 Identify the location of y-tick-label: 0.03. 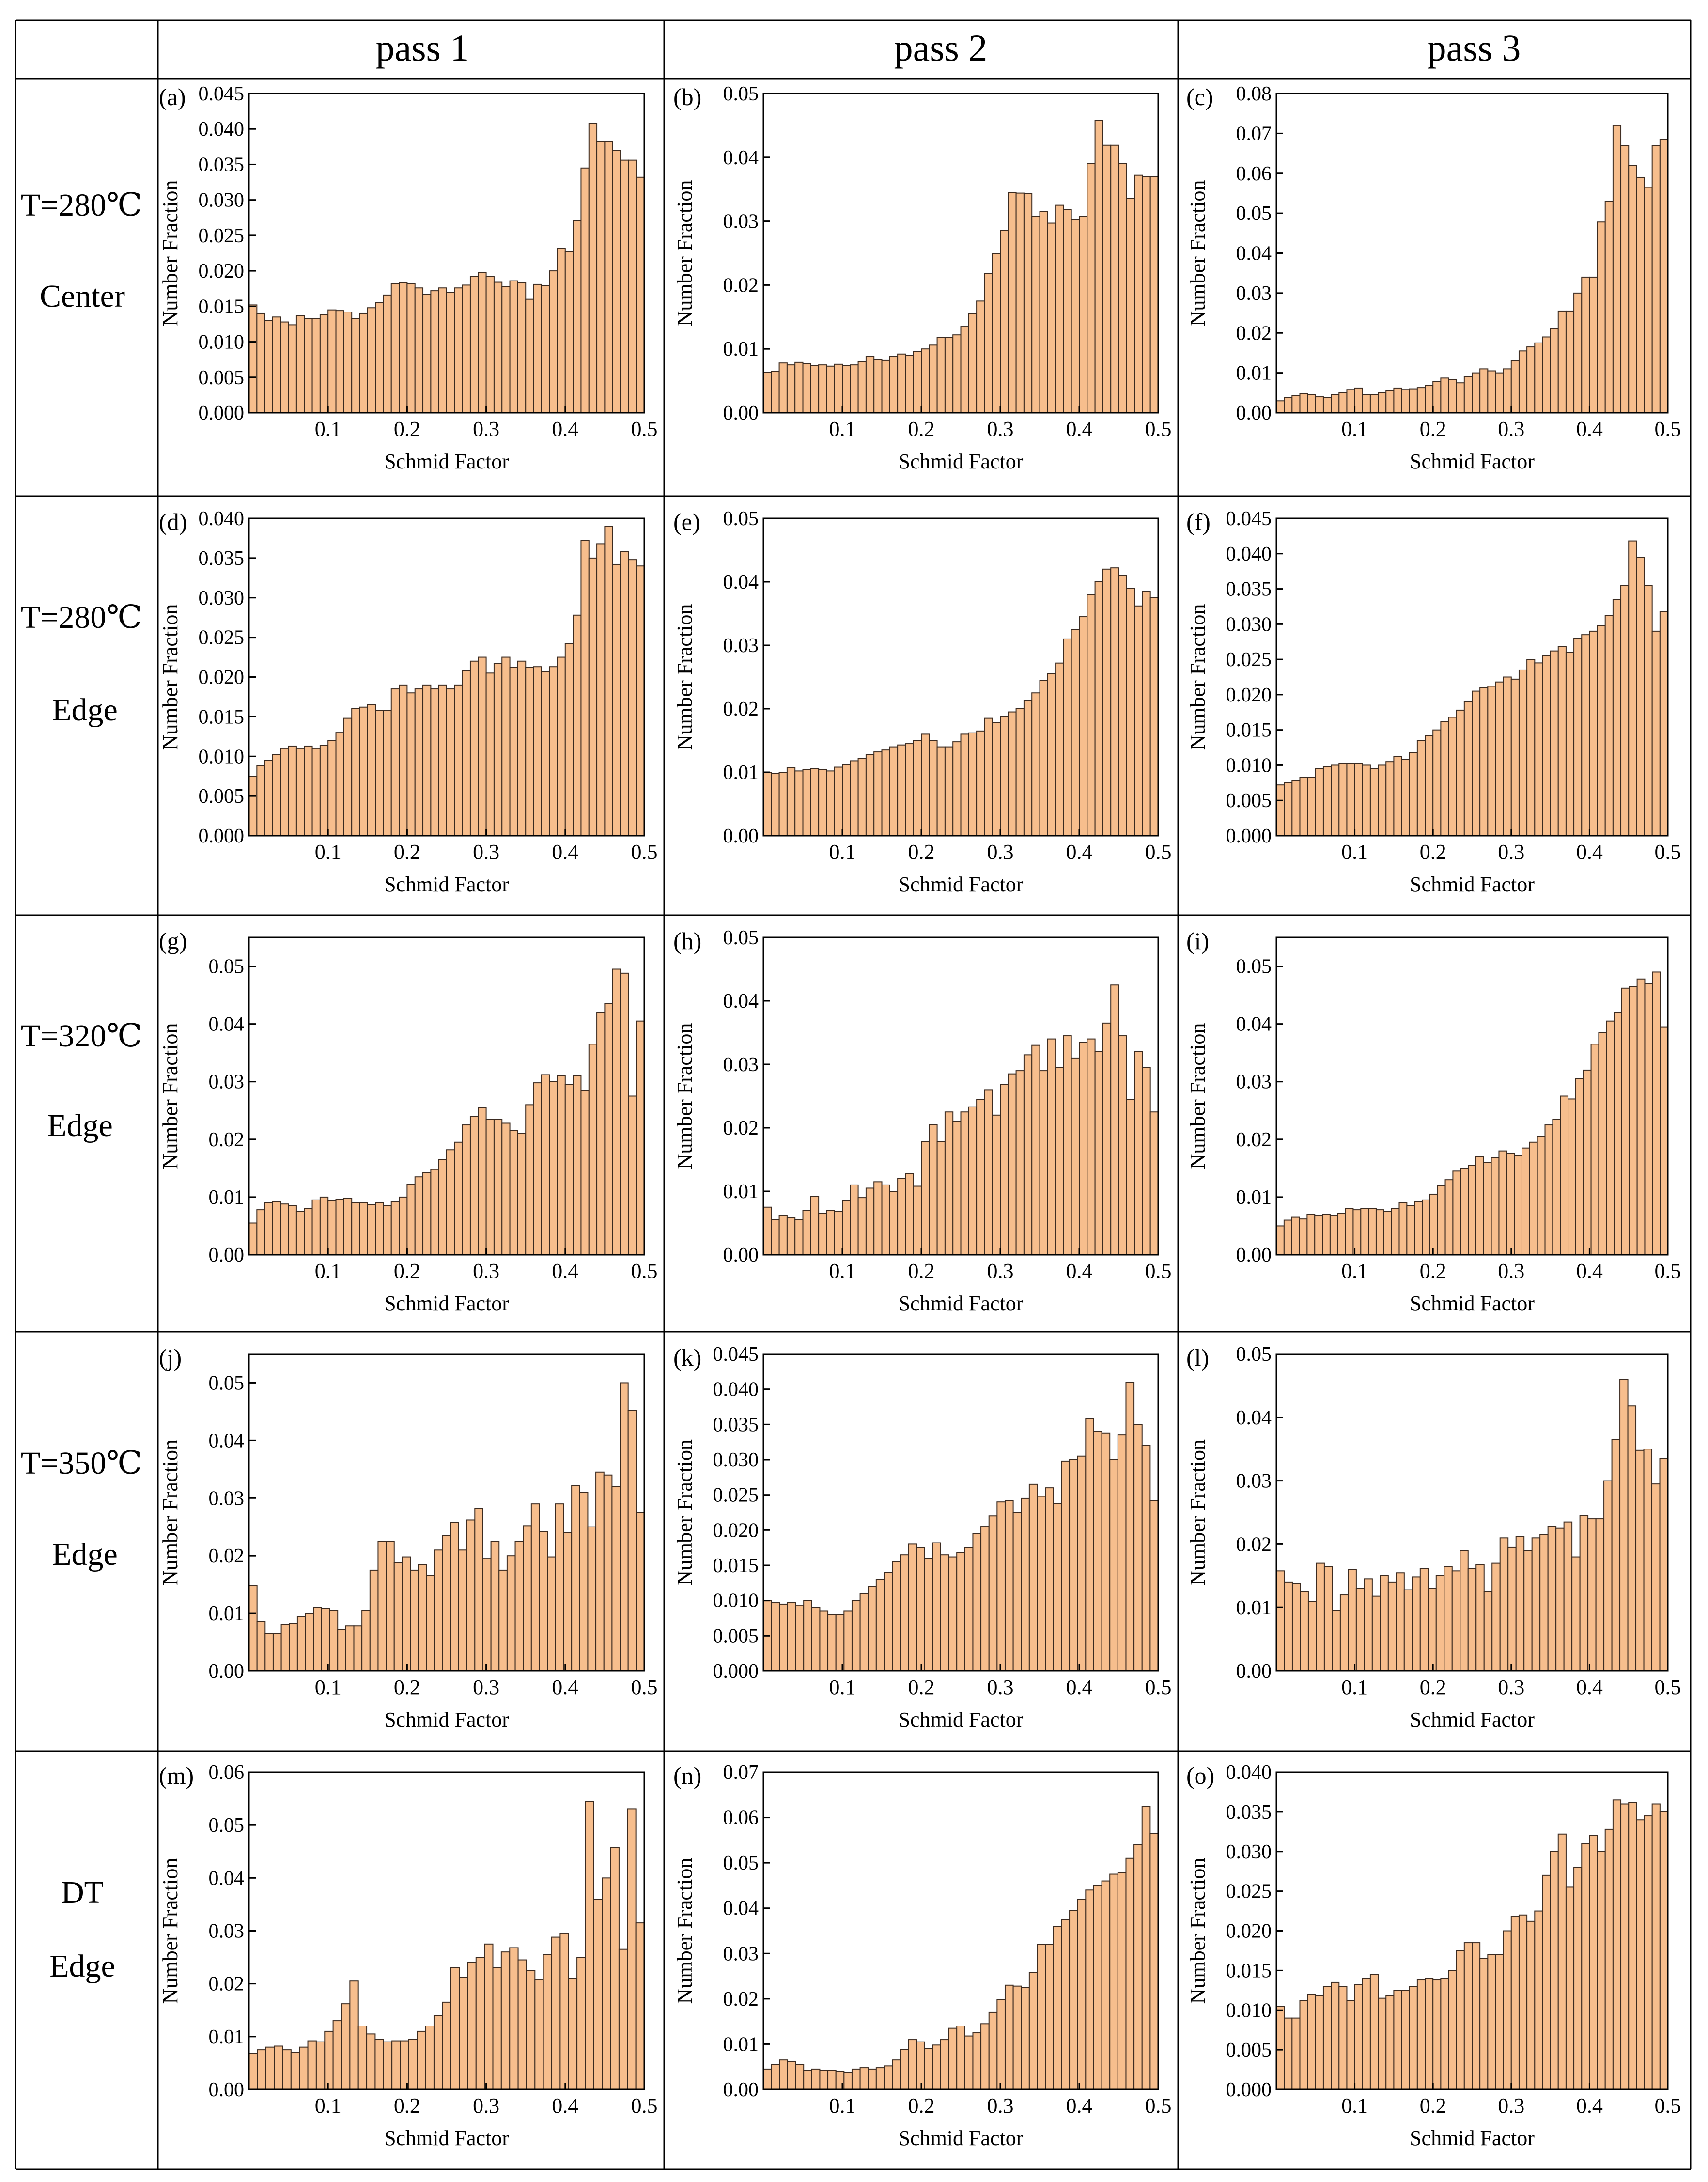
(1254, 293).